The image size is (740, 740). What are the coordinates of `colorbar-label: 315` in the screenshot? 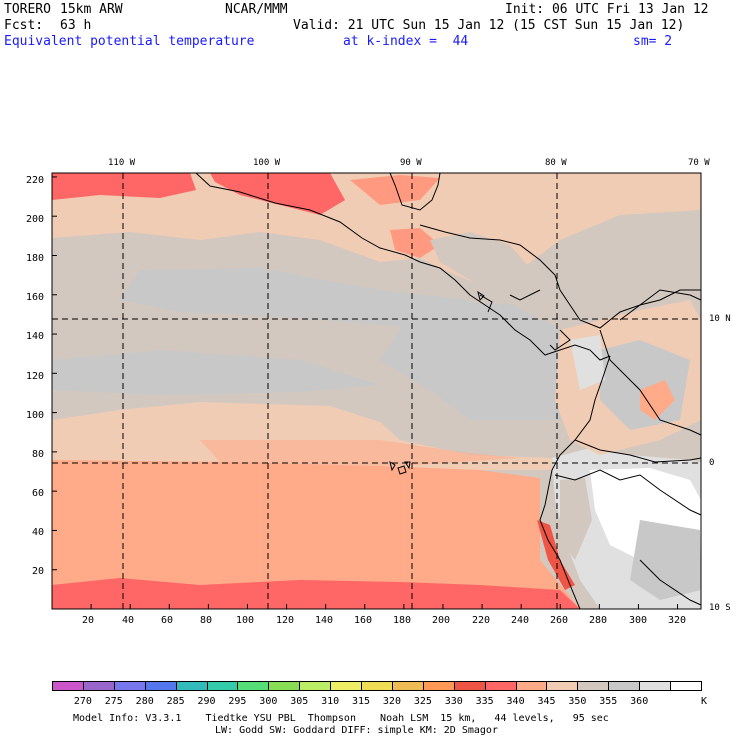 It's located at (361, 701).